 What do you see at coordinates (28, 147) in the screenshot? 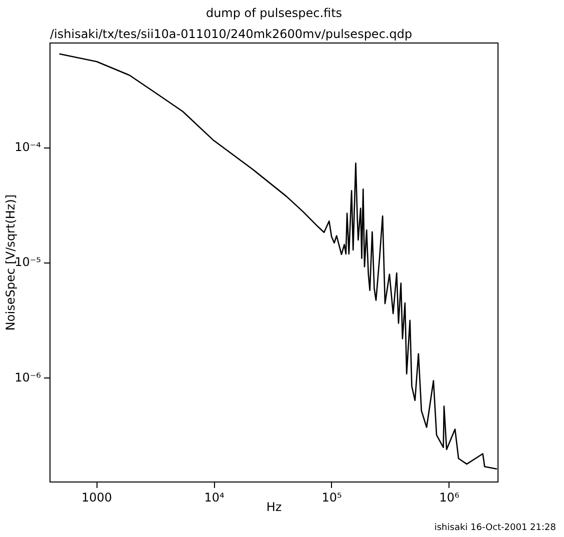
I see `y-tick-label: 10⁻⁴` at bounding box center [28, 147].